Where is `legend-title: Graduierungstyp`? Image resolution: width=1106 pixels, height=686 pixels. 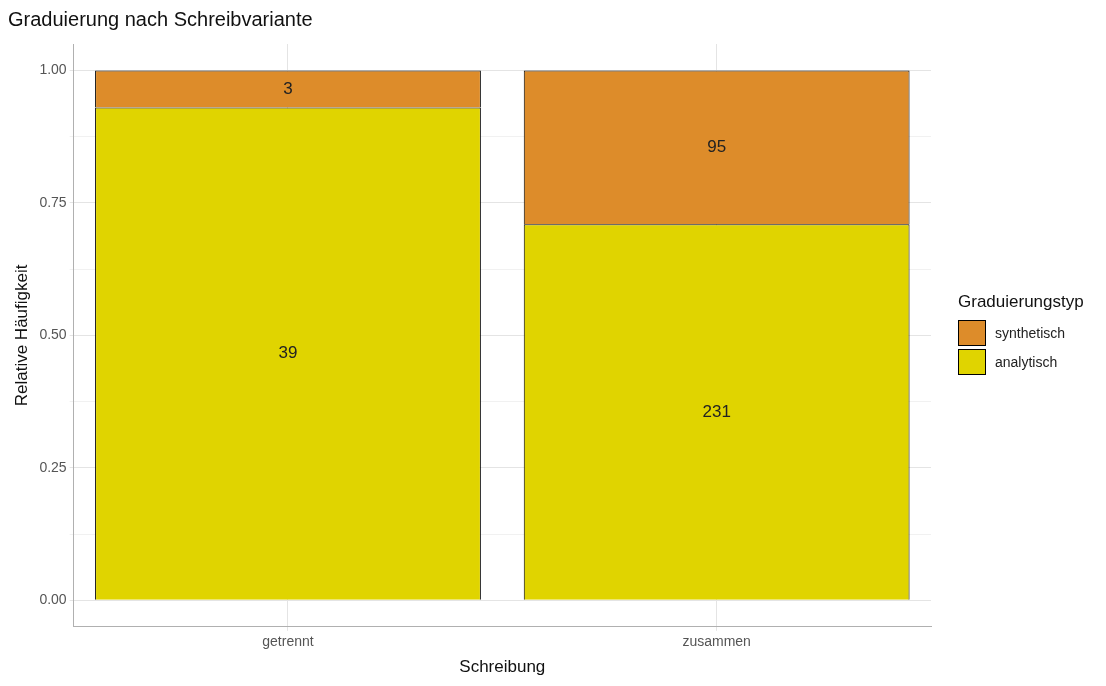 legend-title: Graduierungstyp is located at coordinates (1021, 302).